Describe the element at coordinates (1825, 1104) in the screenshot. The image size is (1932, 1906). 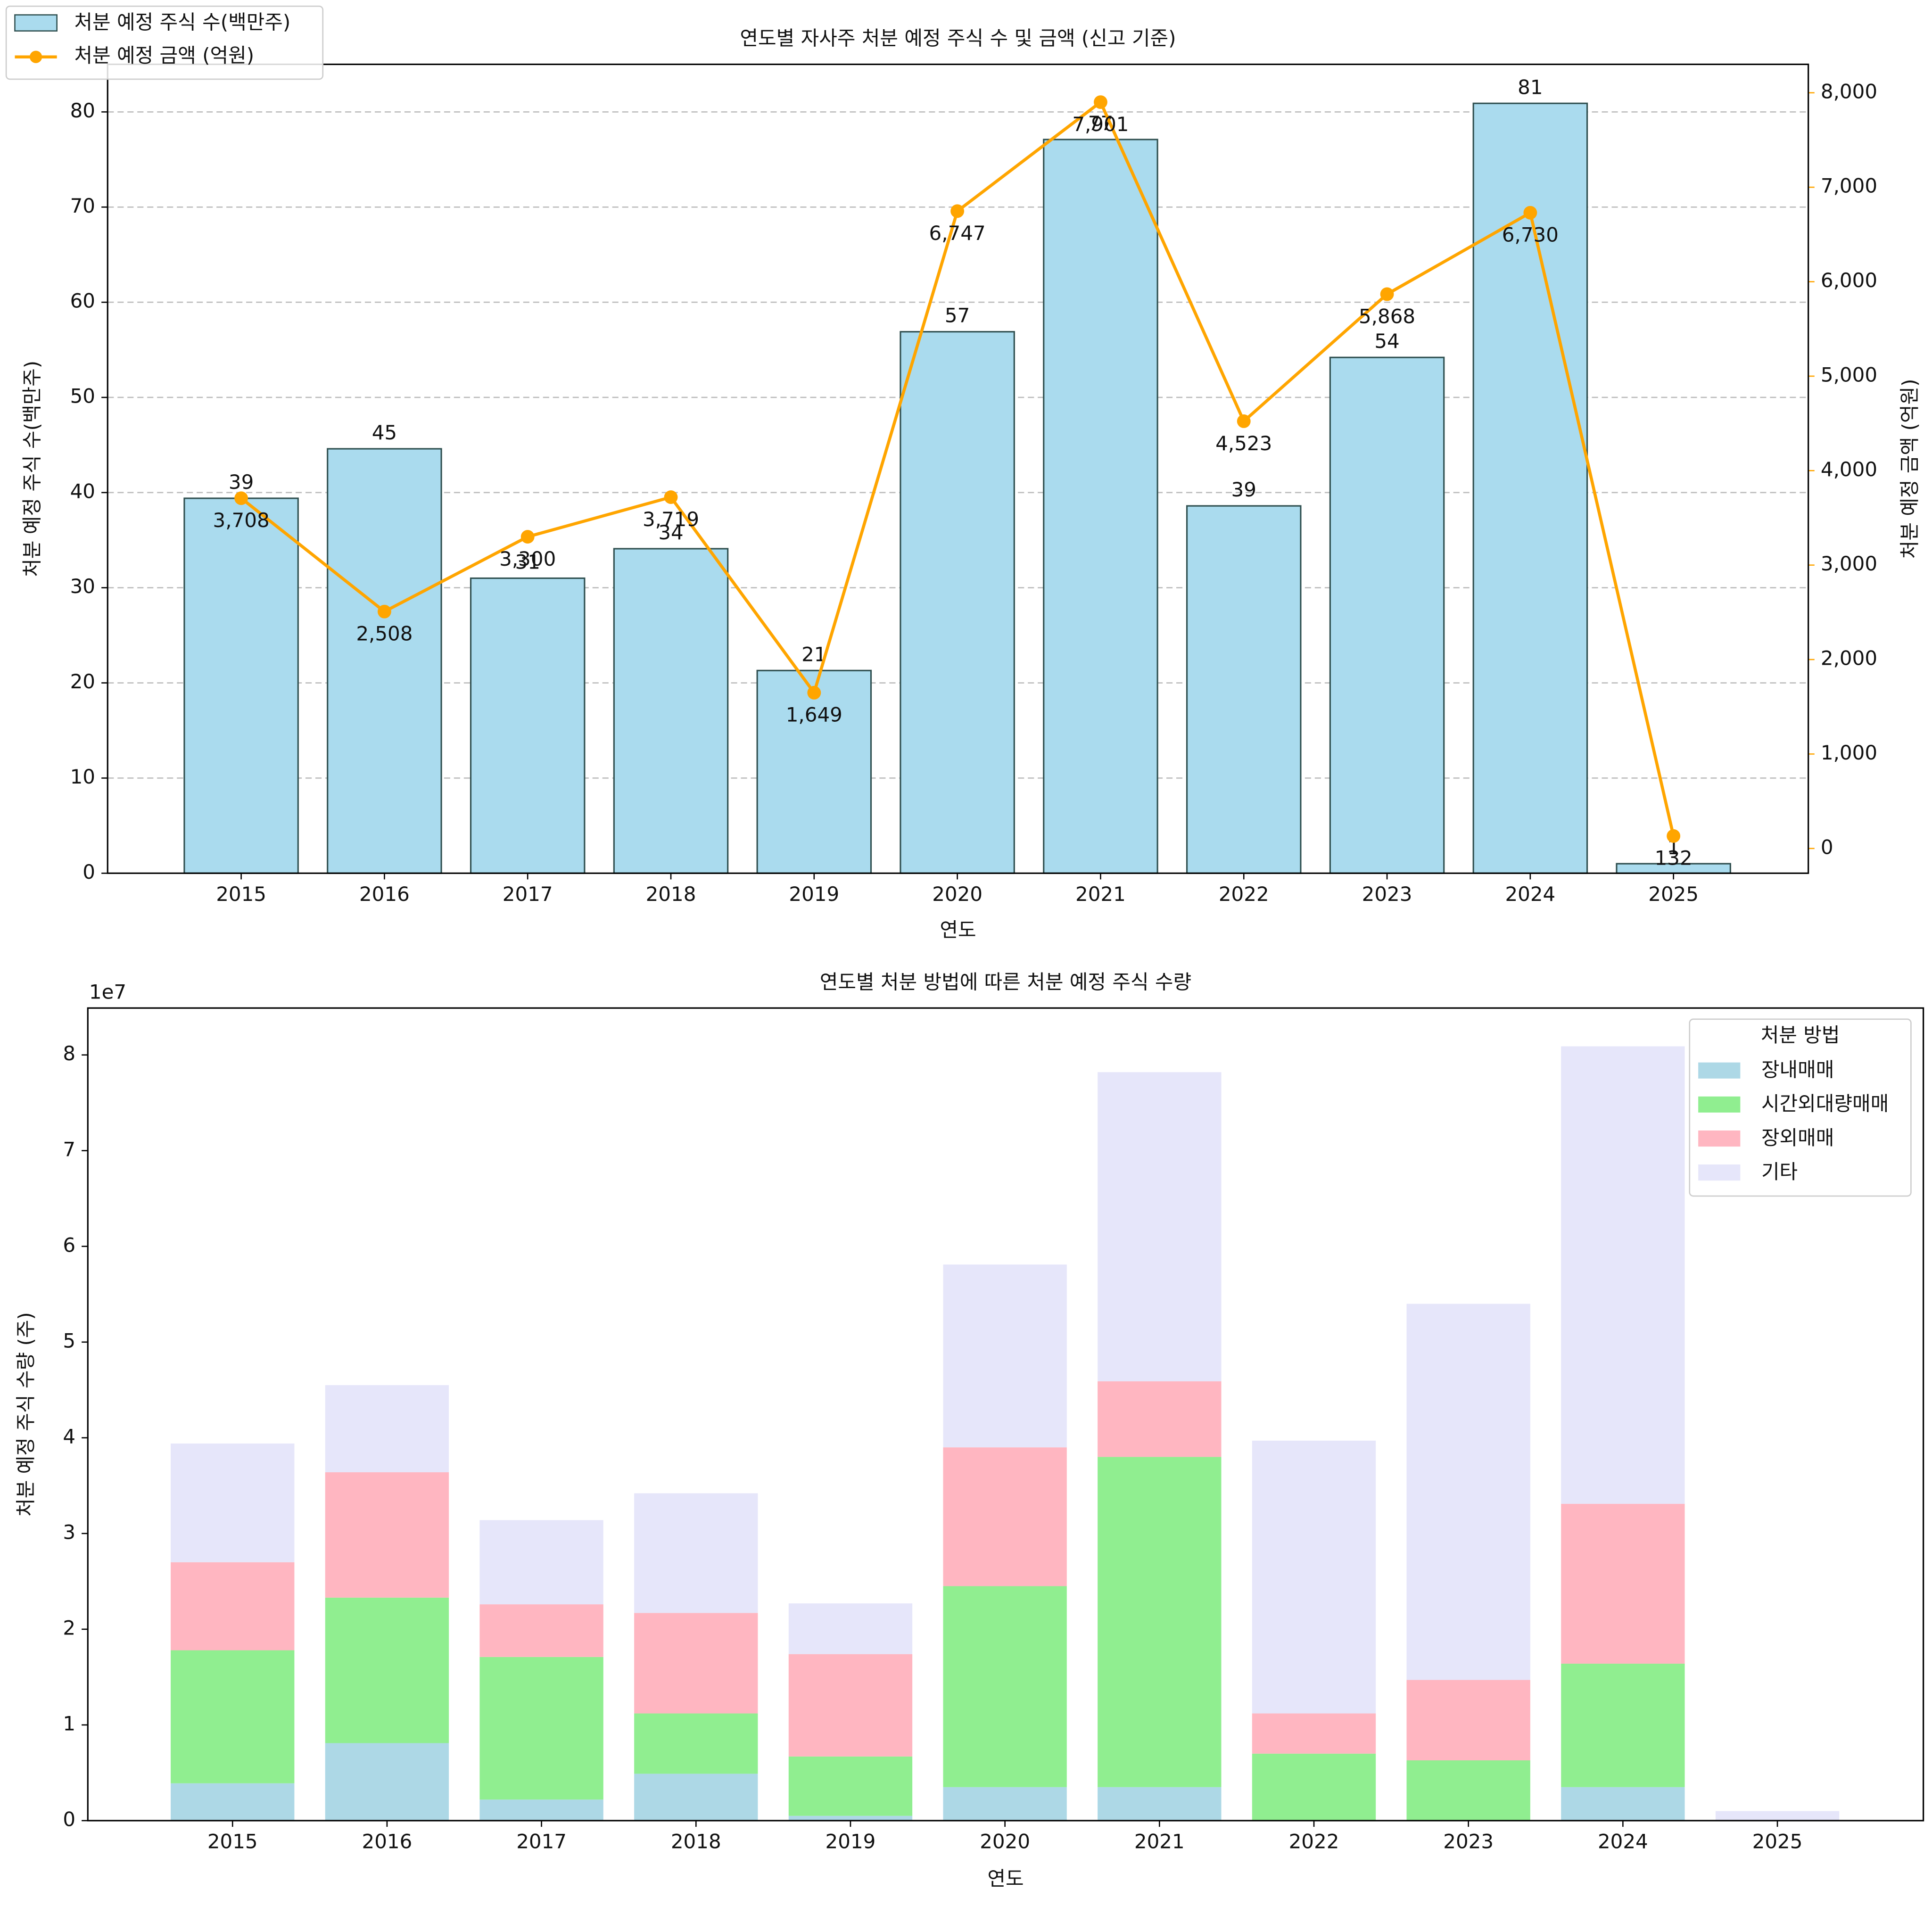
I see `legend-label: 시간외대량매매` at that location.